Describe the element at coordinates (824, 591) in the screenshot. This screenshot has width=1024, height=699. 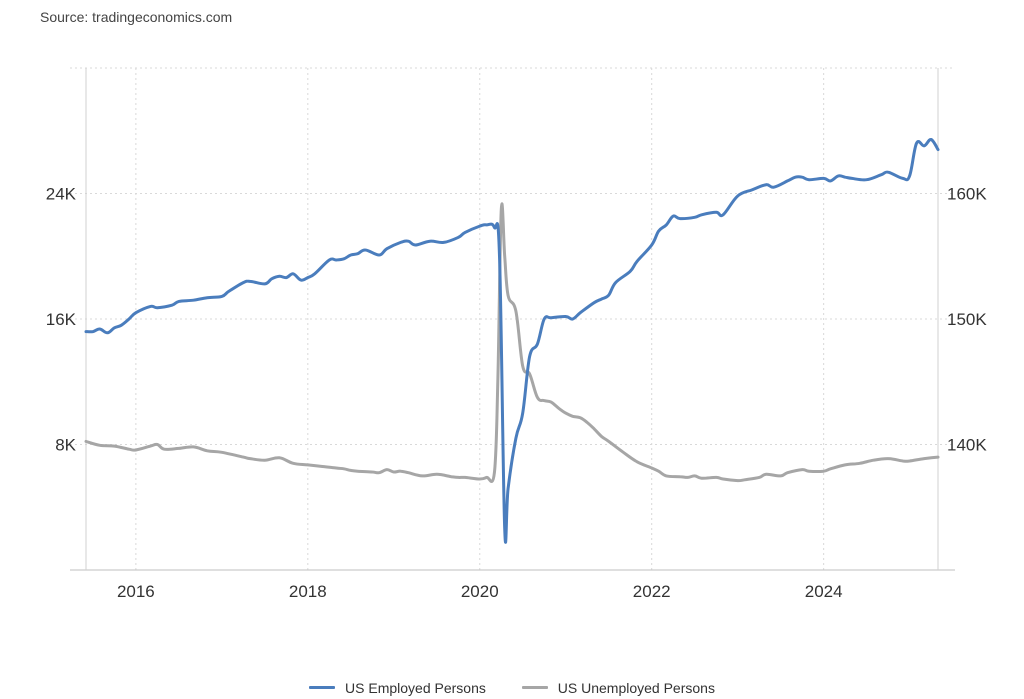
I see `x-tick-label-2024: 2024` at that location.